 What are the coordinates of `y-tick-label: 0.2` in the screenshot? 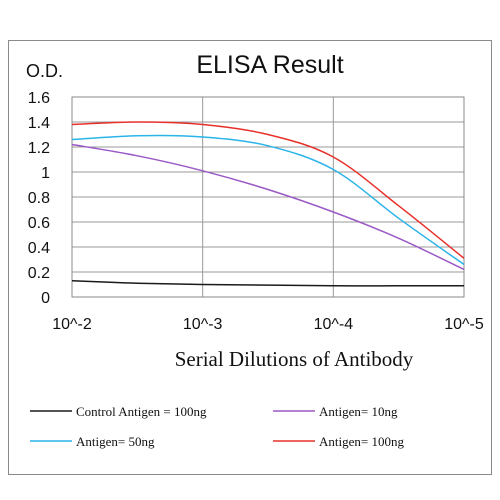 It's located at (39, 273).